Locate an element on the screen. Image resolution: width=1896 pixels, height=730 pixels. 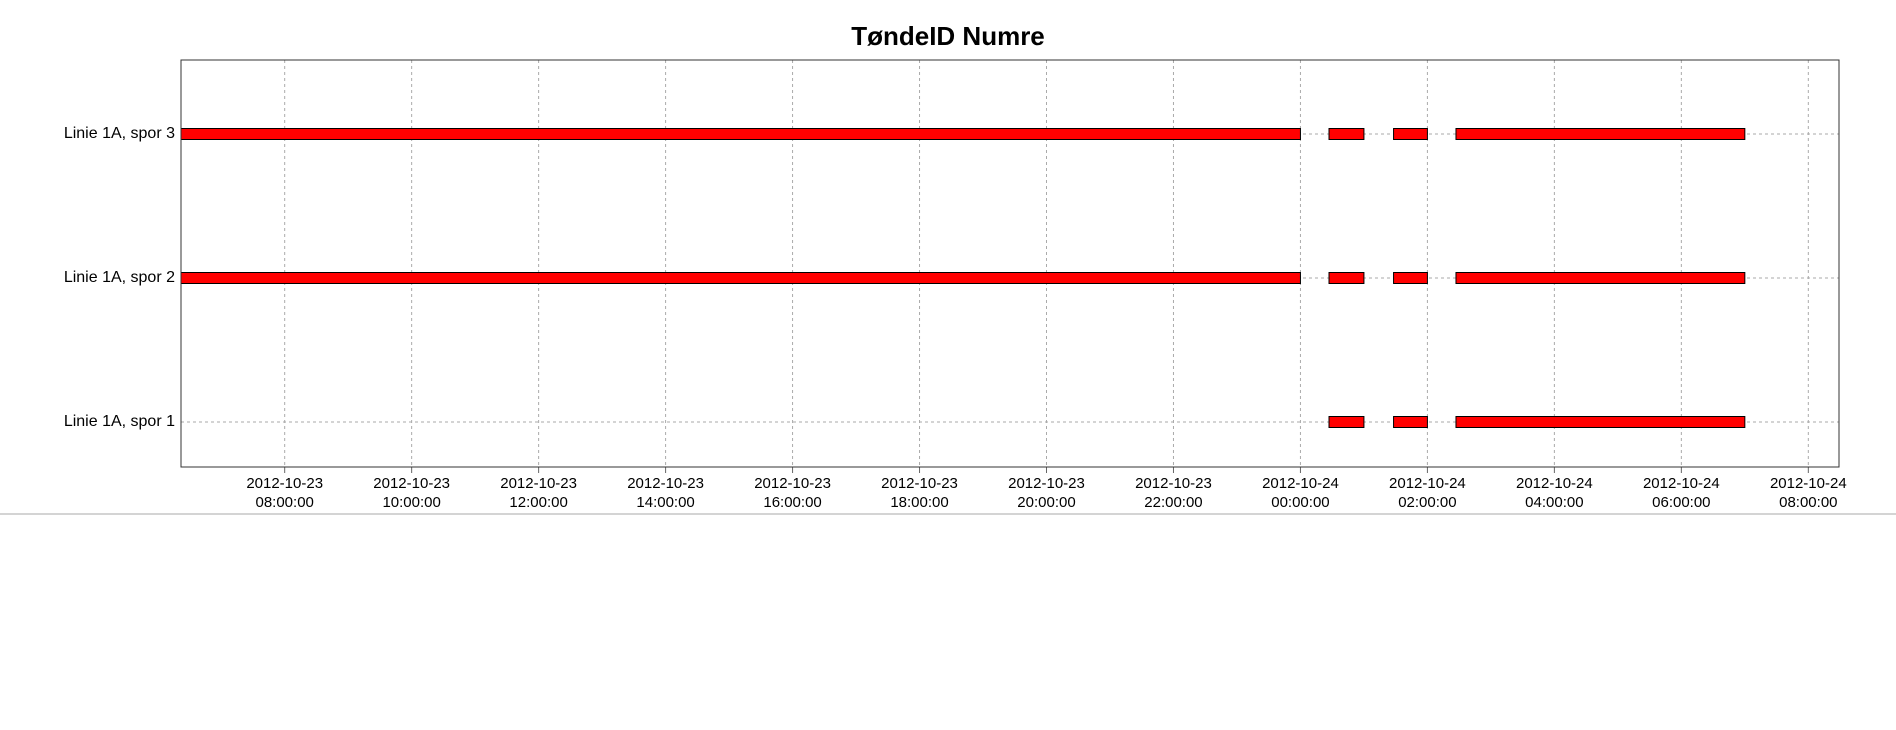
y-tick-label: Linie 1A, spor 3 is located at coordinates (119, 133).